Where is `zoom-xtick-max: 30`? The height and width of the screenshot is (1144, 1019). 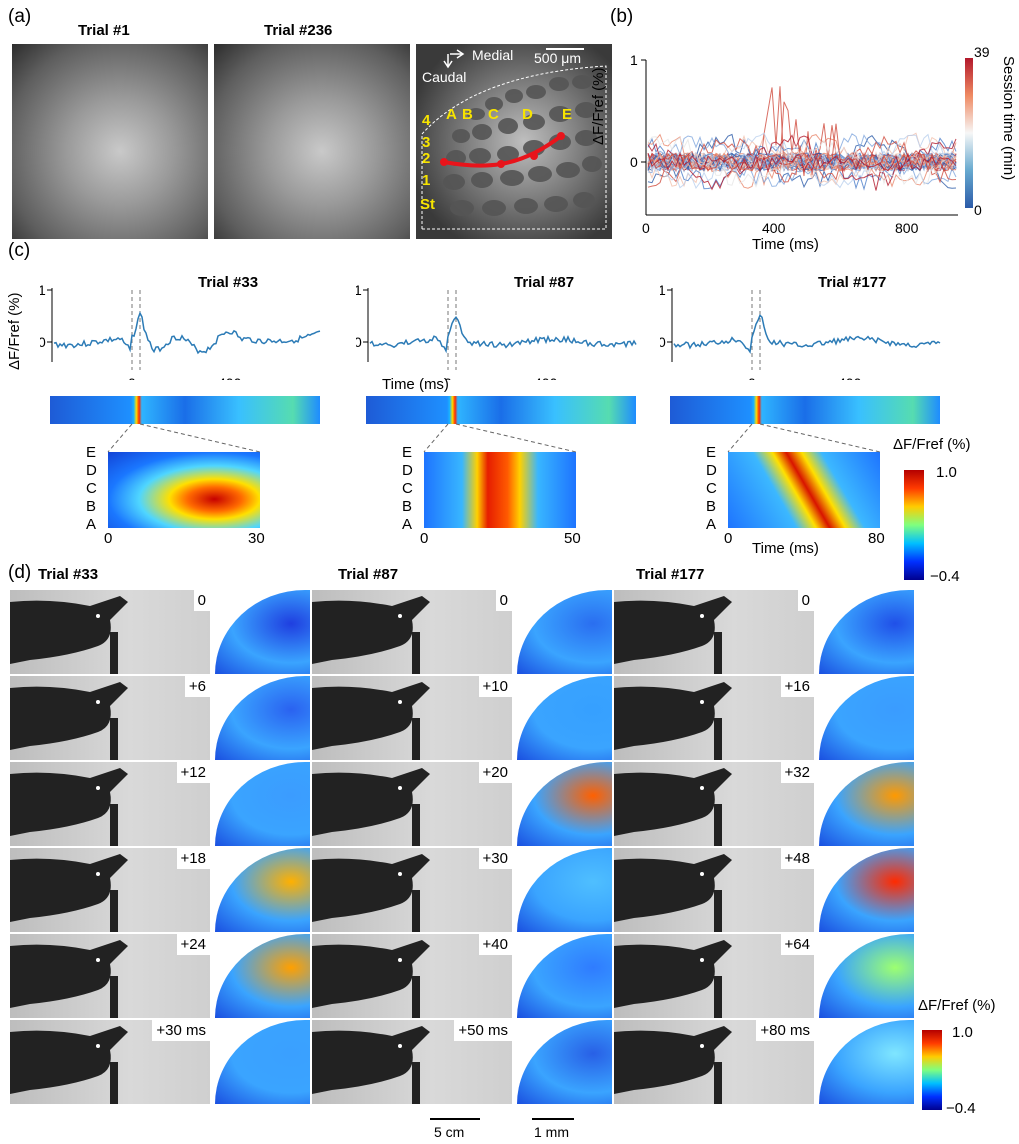 zoom-xtick-max: 30 is located at coordinates (256, 538).